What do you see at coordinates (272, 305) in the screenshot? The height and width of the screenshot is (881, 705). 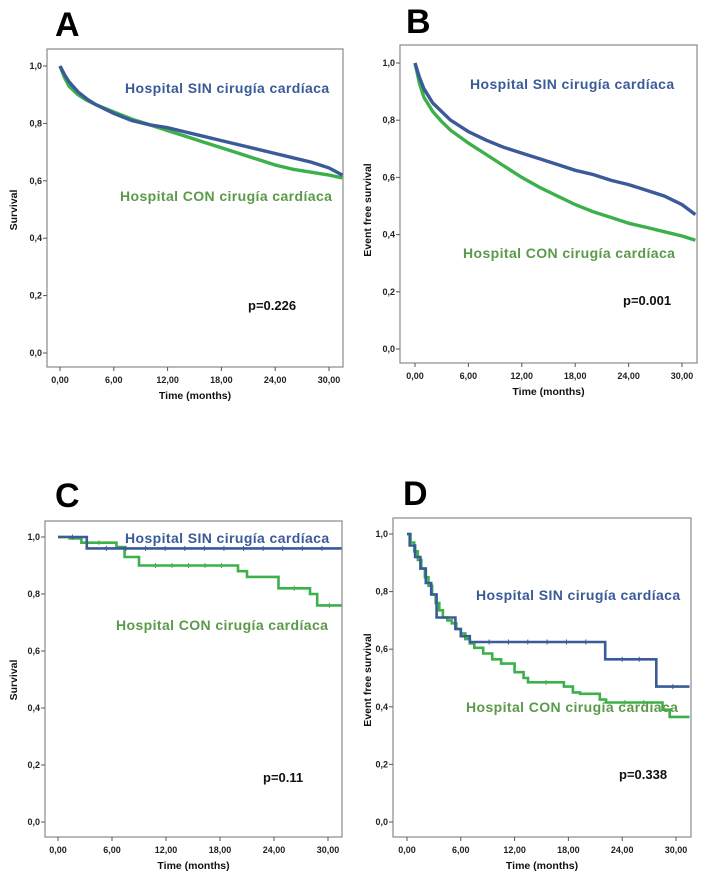 I see `p-value: p=0.226` at bounding box center [272, 305].